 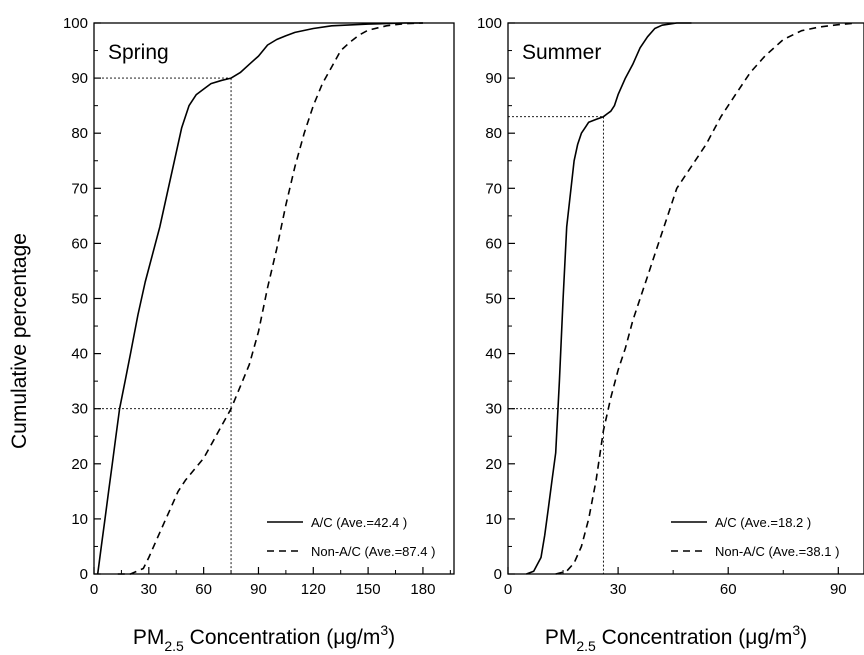 What do you see at coordinates (763, 522) in the screenshot?
I see `legend-label: A/C (Ave.=18.2 )` at bounding box center [763, 522].